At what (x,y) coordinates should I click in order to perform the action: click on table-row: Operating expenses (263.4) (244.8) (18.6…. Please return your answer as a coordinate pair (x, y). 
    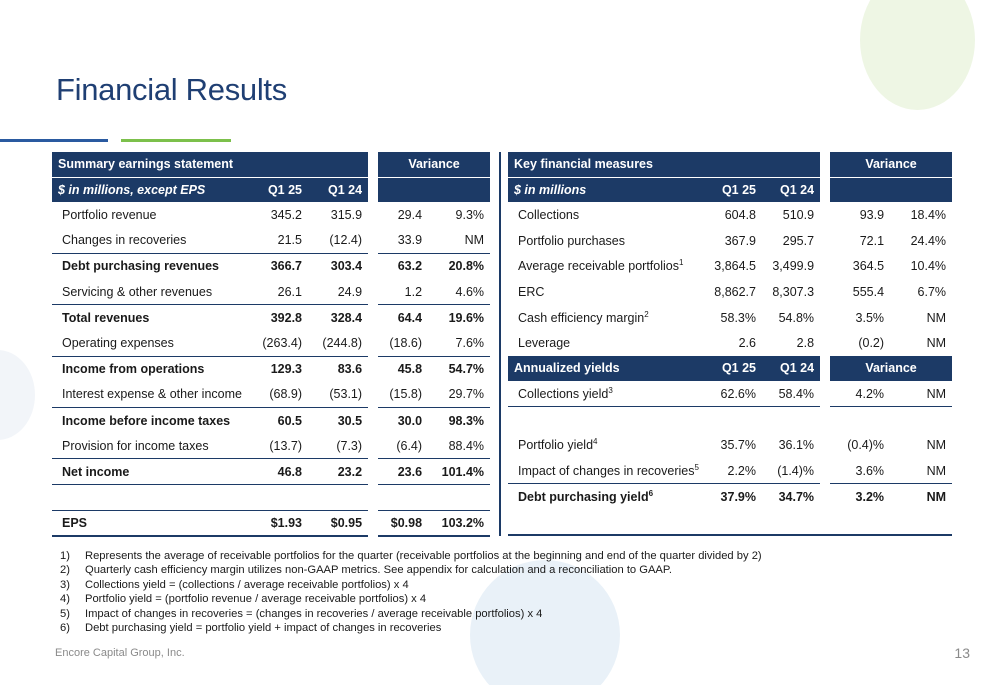
    Looking at the image, I should click on (271, 343).